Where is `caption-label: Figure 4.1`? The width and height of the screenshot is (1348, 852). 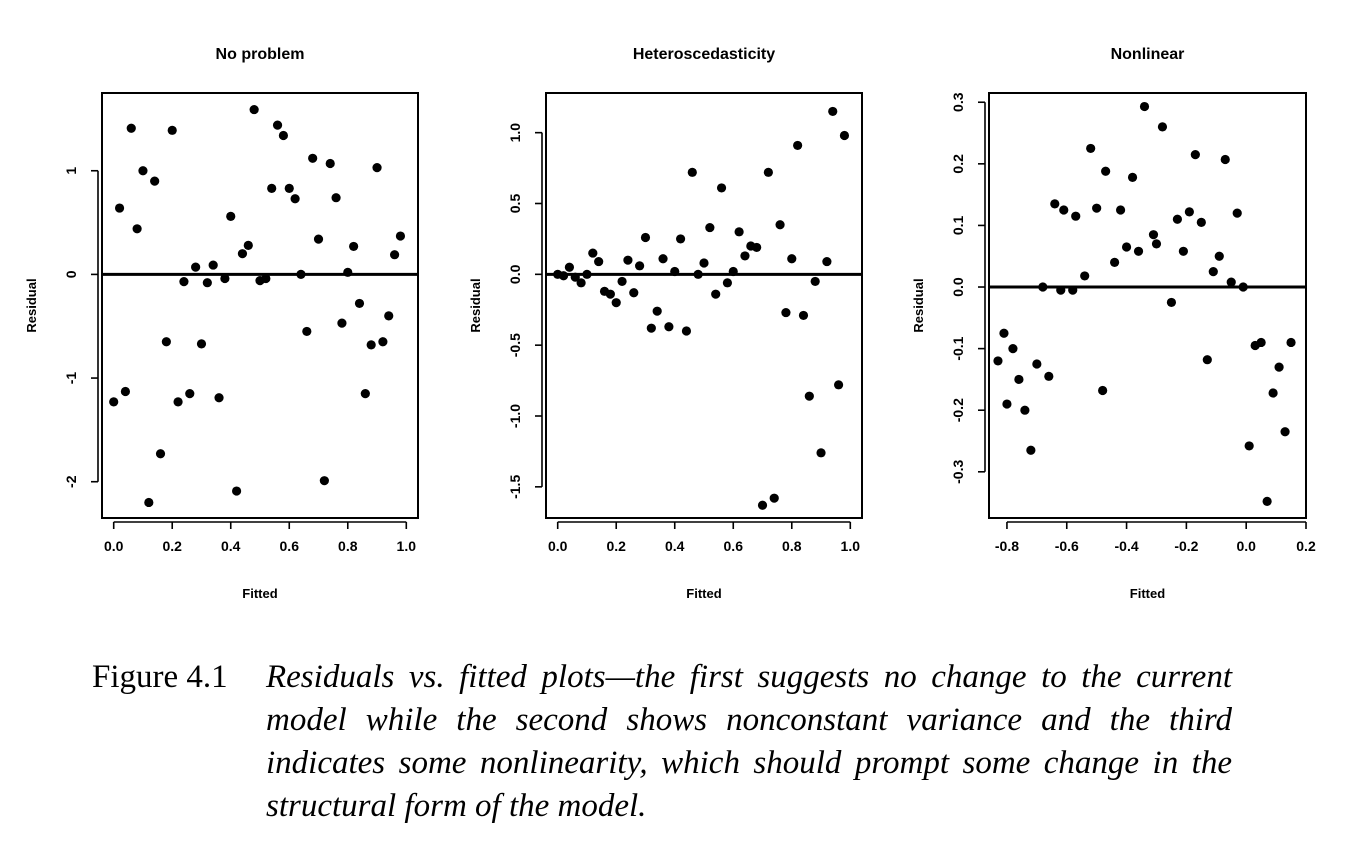 caption-label: Figure 4.1 is located at coordinates (160, 677).